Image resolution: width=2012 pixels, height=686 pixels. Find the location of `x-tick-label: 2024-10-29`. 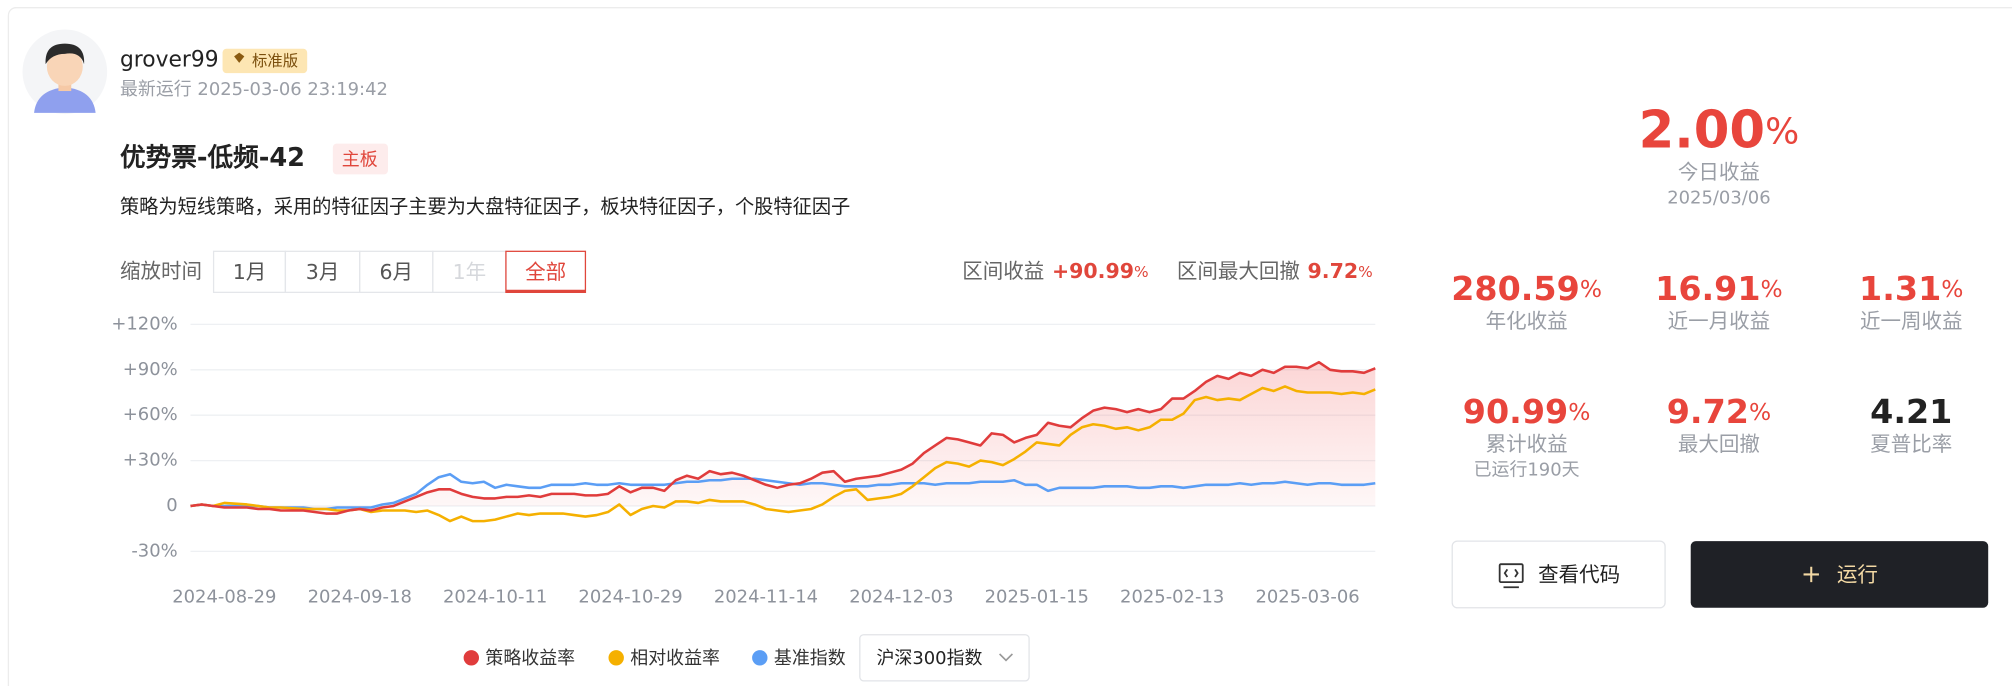

x-tick-label: 2024-10-29 is located at coordinates (630, 597).